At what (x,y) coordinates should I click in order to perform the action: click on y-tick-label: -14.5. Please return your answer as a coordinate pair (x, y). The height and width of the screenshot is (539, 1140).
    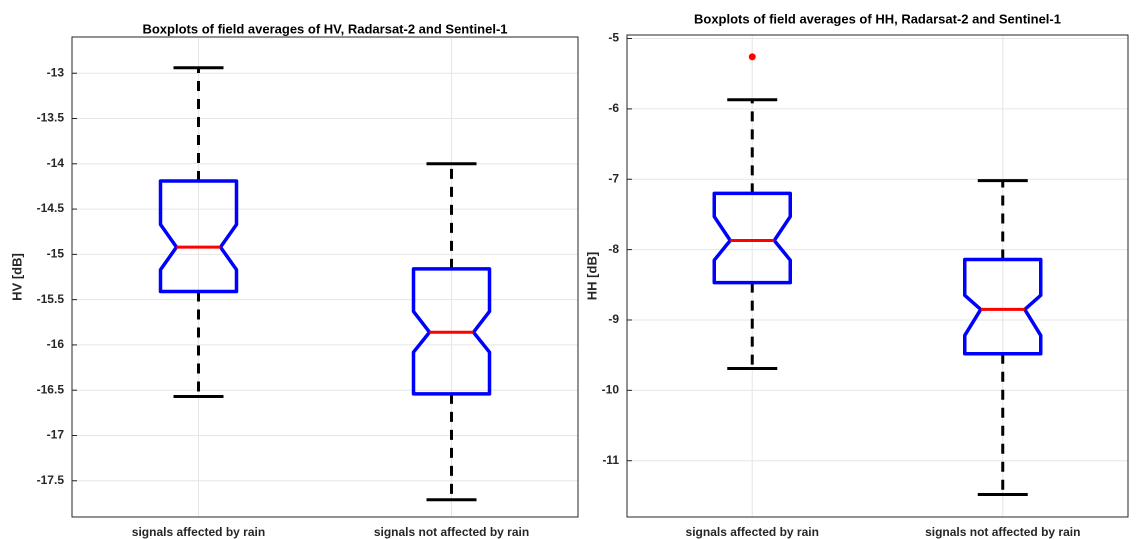
    Looking at the image, I should click on (51, 208).